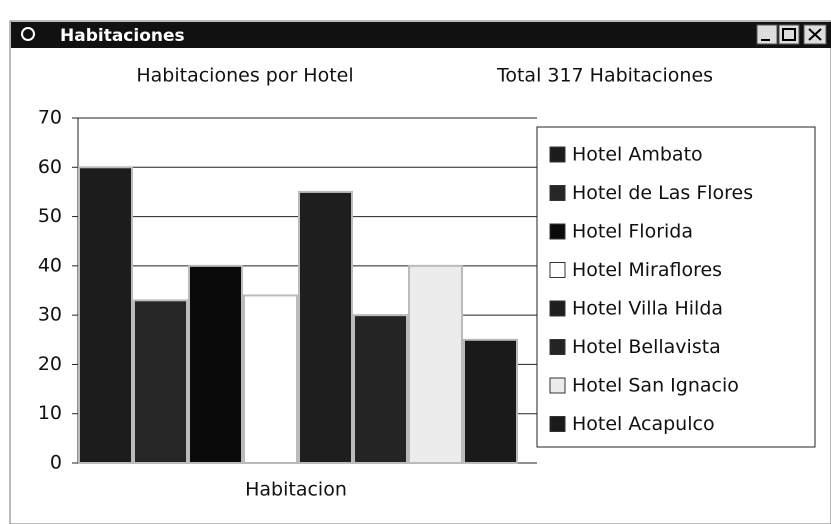  Describe the element at coordinates (244, 76) in the screenshot. I see `chart-title: Habitaciones por Hotel` at that location.